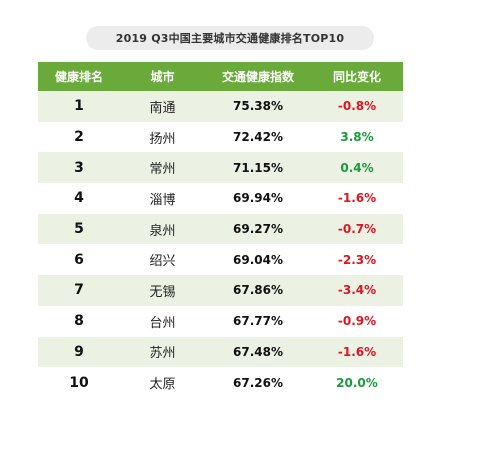 The height and width of the screenshot is (455, 500). Describe the element at coordinates (162, 139) in the screenshot. I see `city-cell: 扬州` at that location.